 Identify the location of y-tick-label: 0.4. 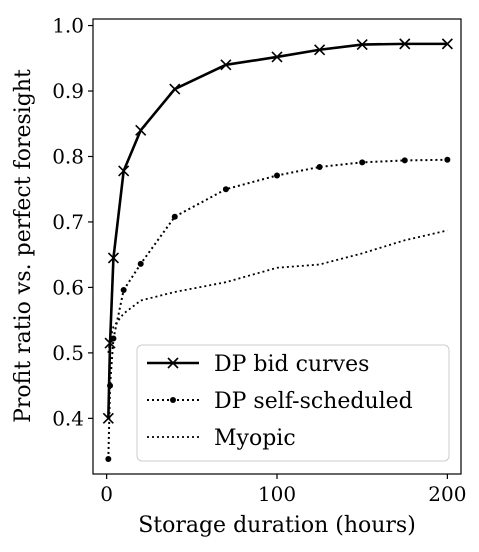
(68, 418).